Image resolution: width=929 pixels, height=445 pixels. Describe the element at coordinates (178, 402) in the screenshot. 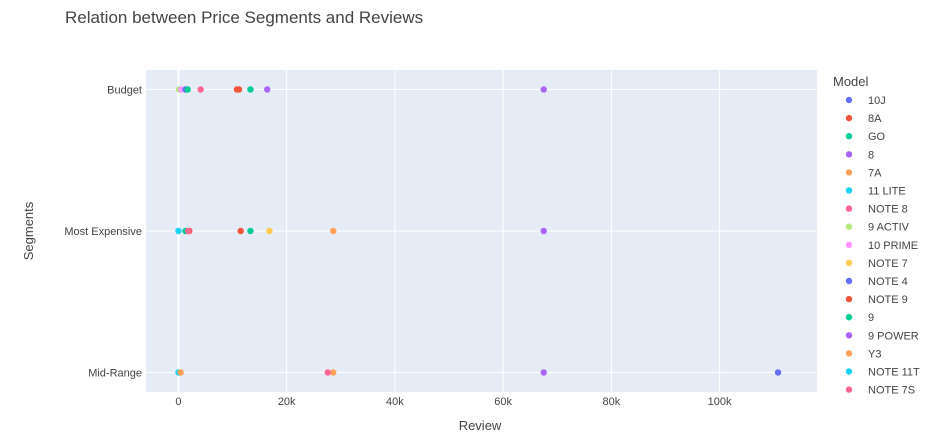

I see `x-tick-label: 0` at that location.